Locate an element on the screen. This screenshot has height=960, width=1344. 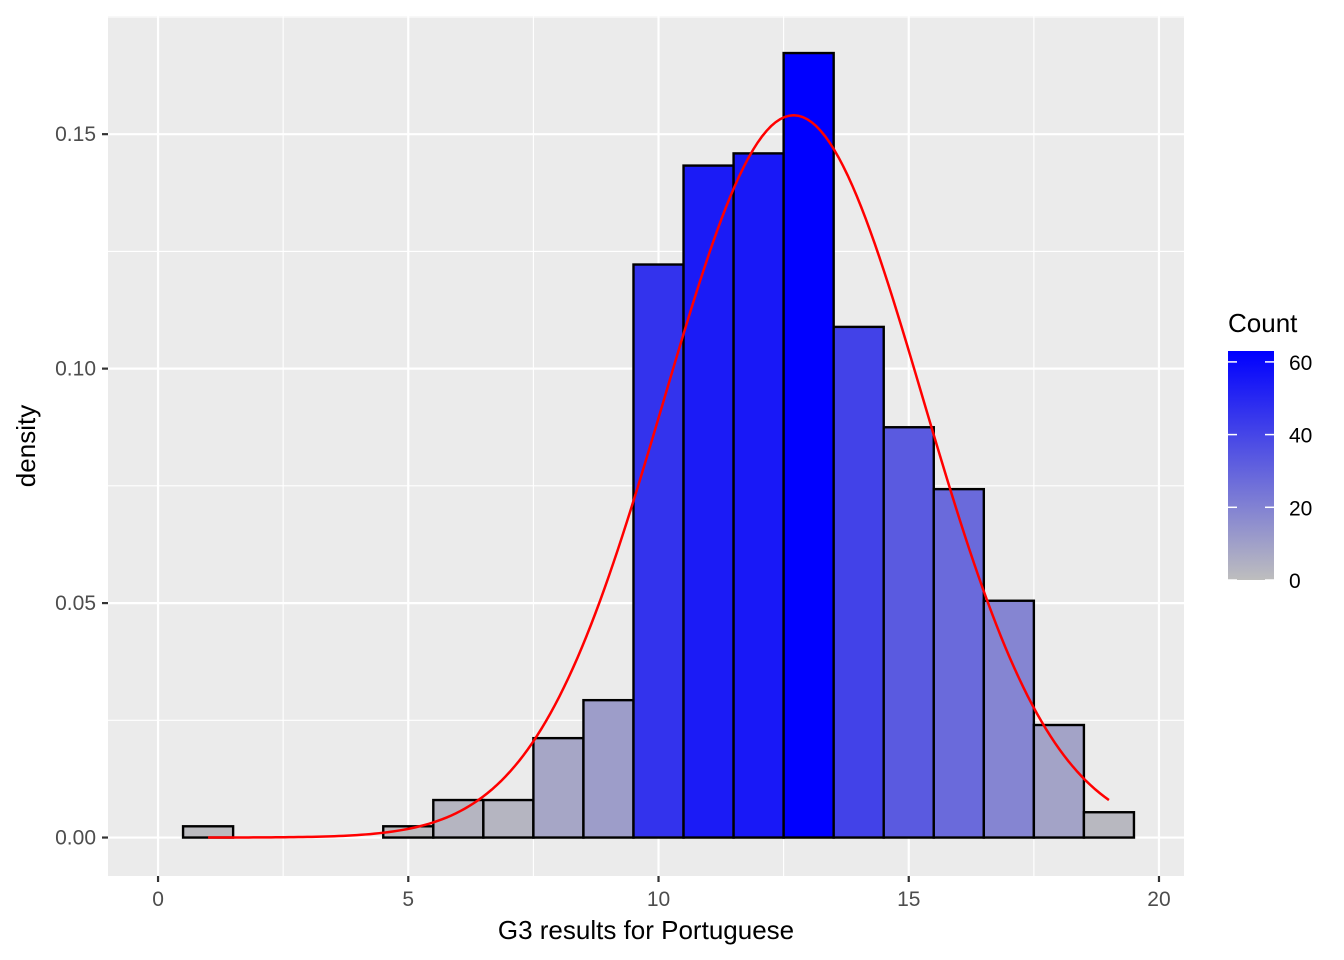
legend-tick-label: 20 is located at coordinates (1300, 508).